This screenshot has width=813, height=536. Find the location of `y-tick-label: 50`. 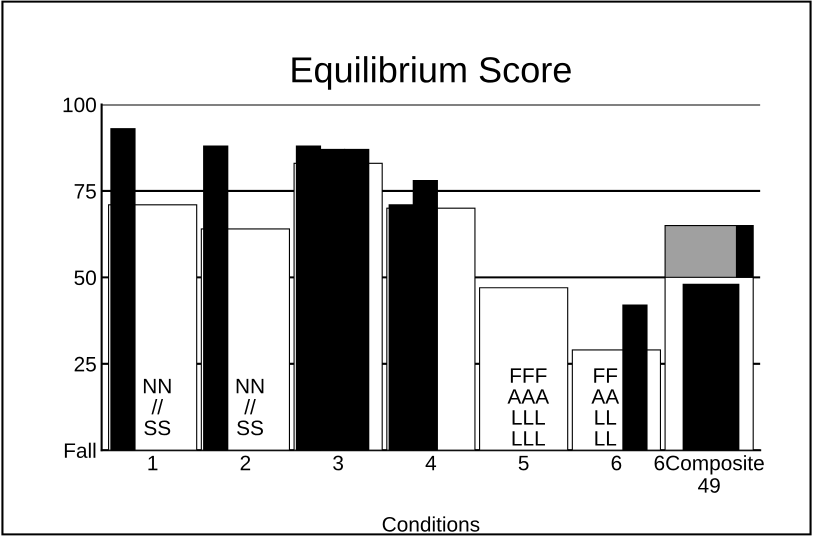

y-tick-label: 50 is located at coordinates (85, 278).